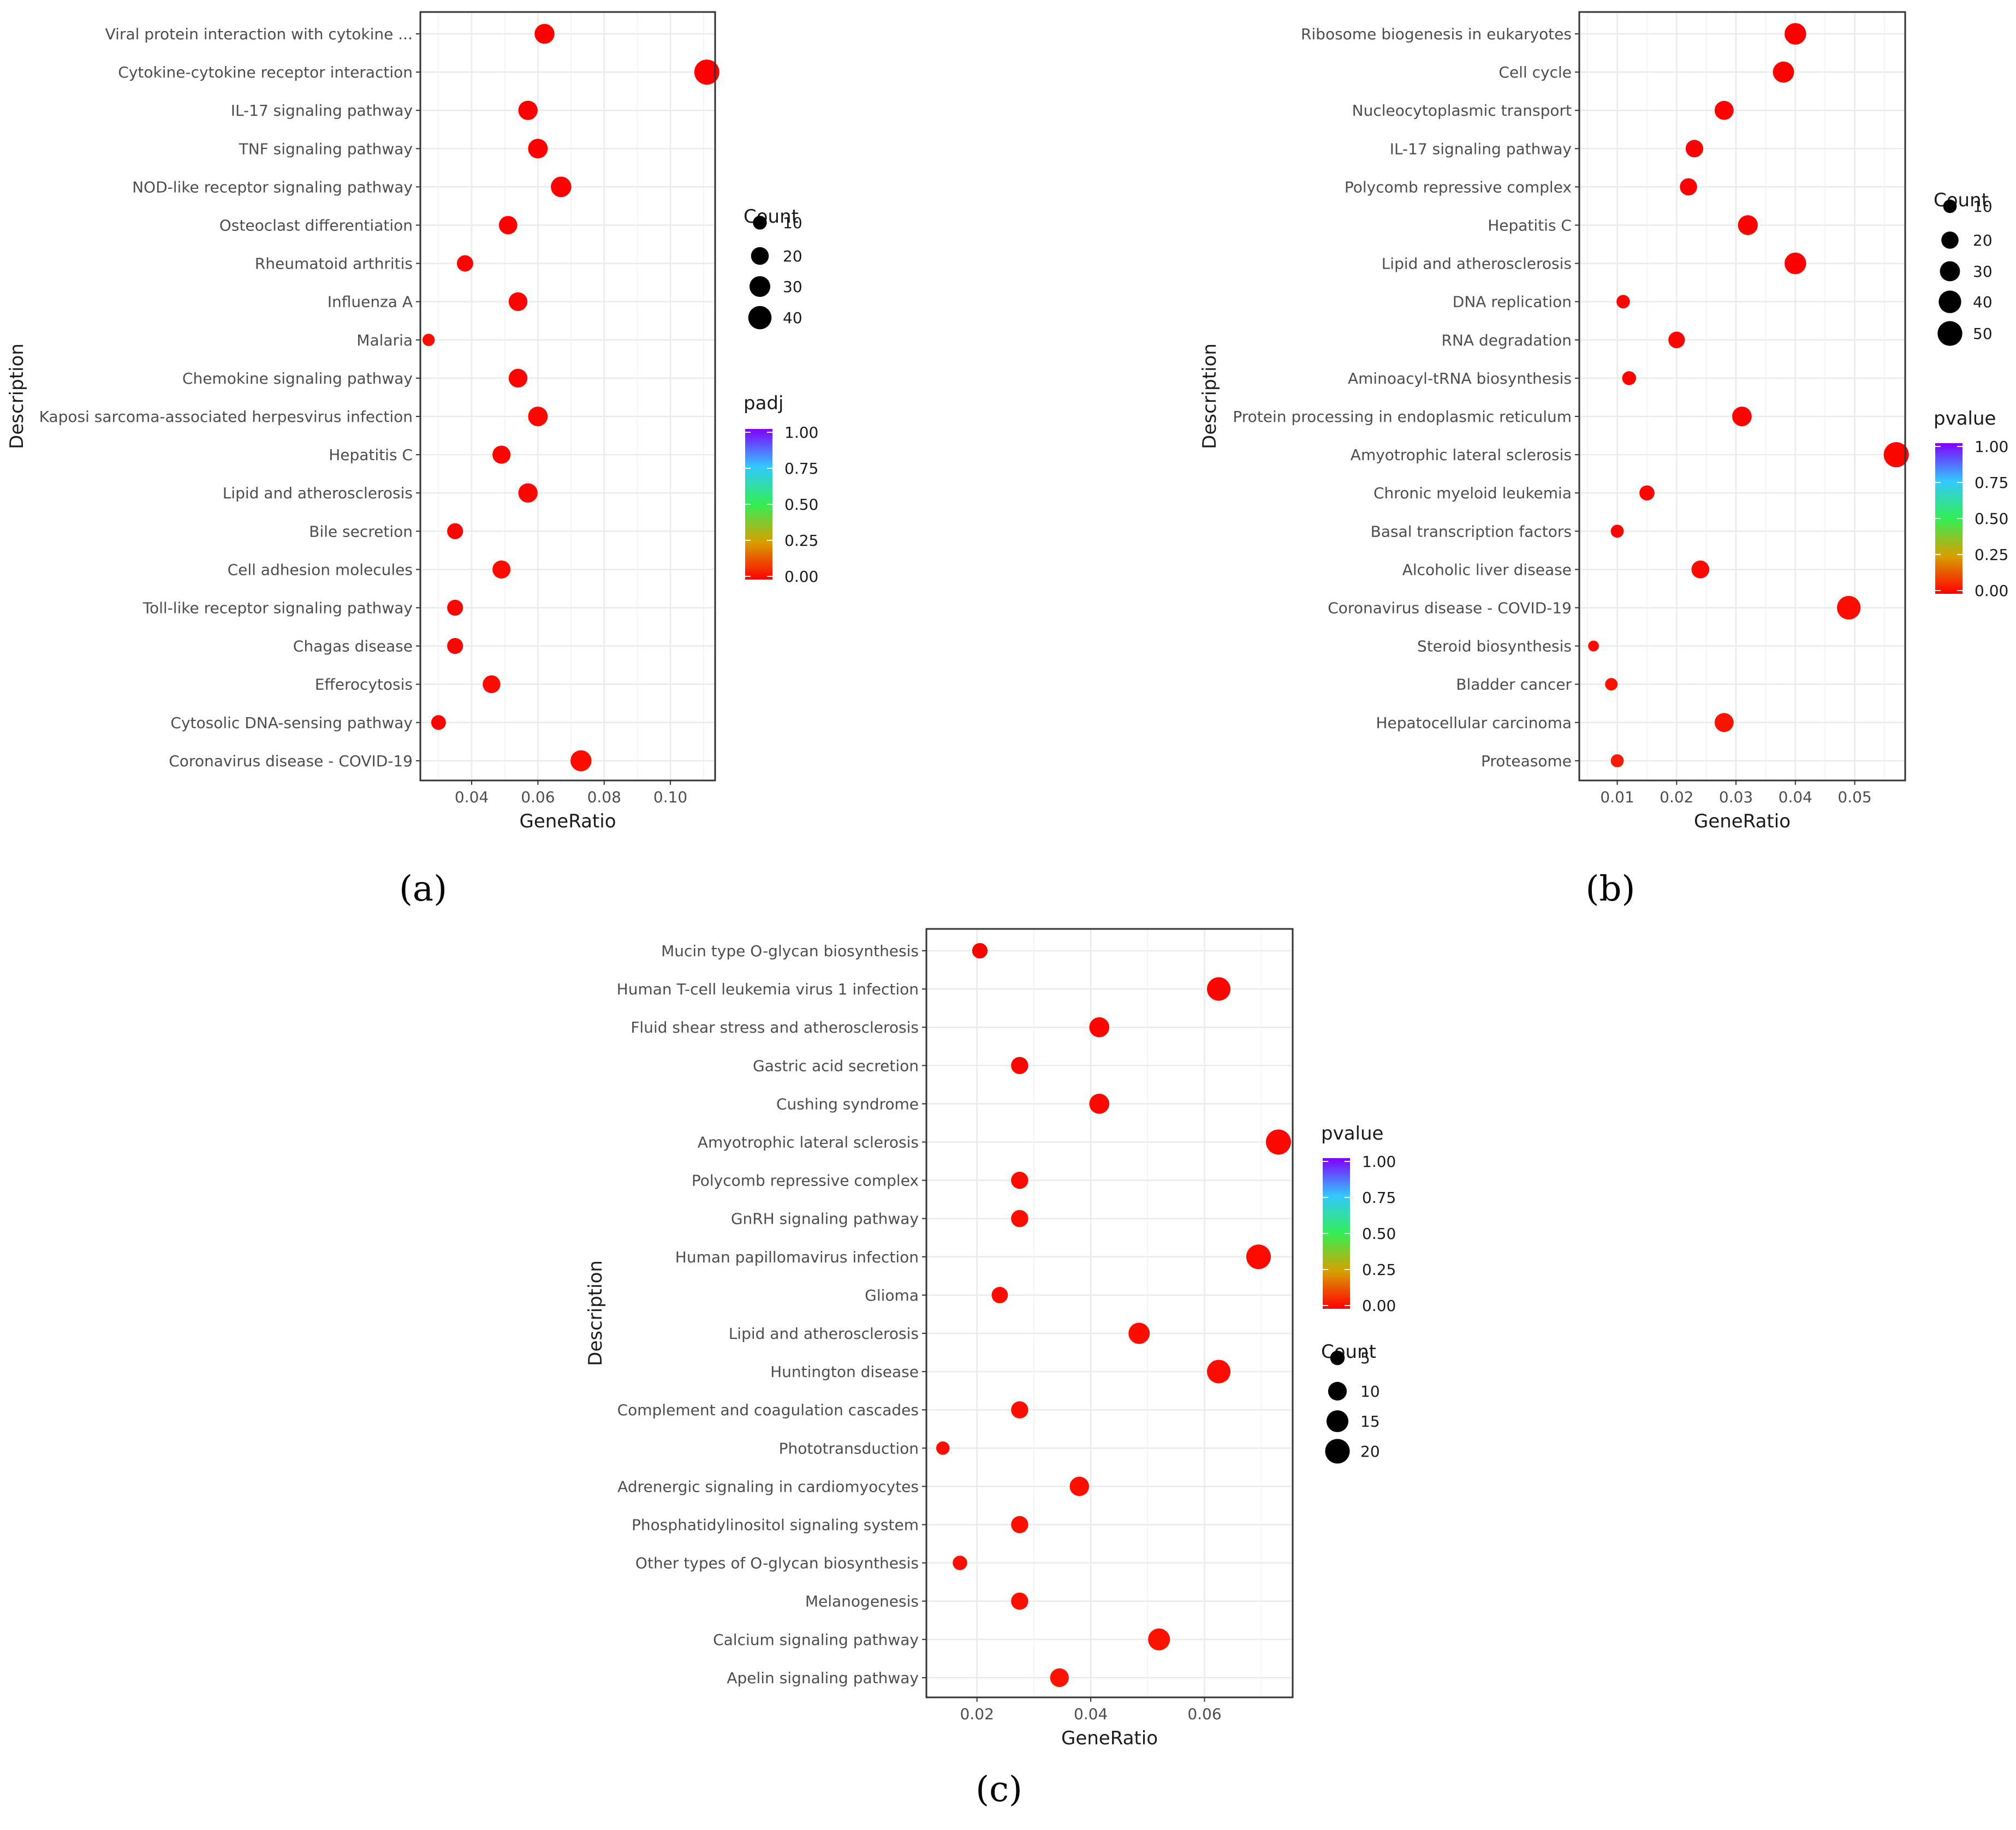 This screenshot has width=2016, height=1830. What do you see at coordinates (1983, 302) in the screenshot?
I see `size-legend-label: 40` at bounding box center [1983, 302].